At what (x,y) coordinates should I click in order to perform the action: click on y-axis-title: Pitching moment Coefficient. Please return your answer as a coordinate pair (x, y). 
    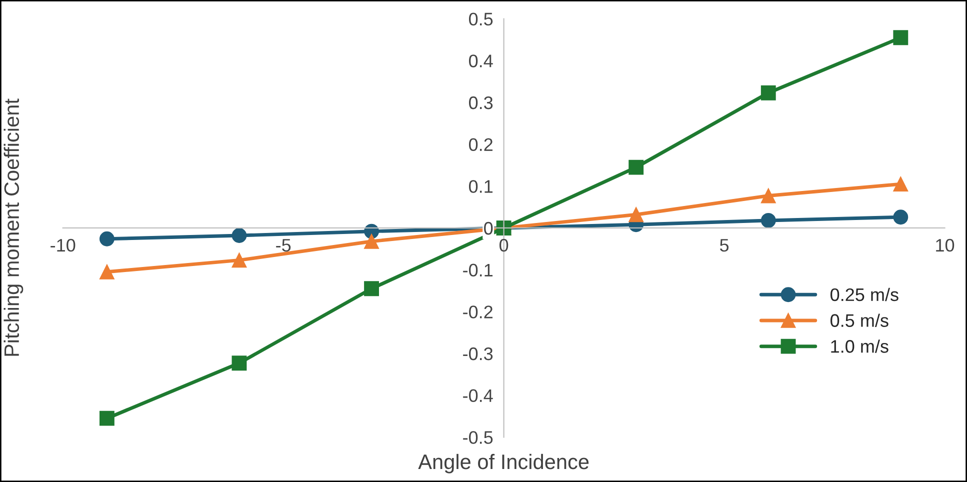
    Looking at the image, I should click on (14, 227).